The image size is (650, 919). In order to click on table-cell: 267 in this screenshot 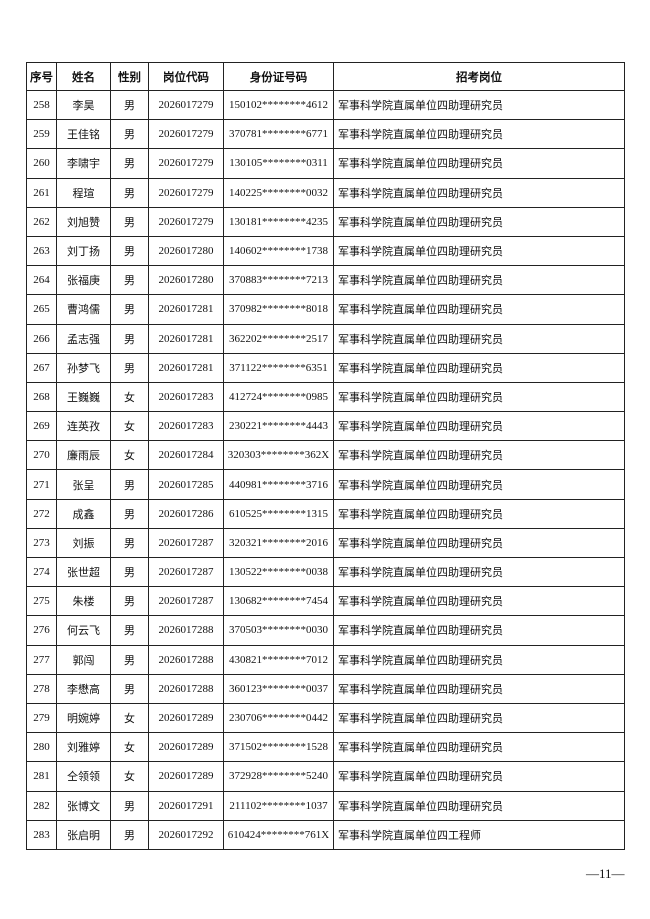, I will do `click(41, 367)`.